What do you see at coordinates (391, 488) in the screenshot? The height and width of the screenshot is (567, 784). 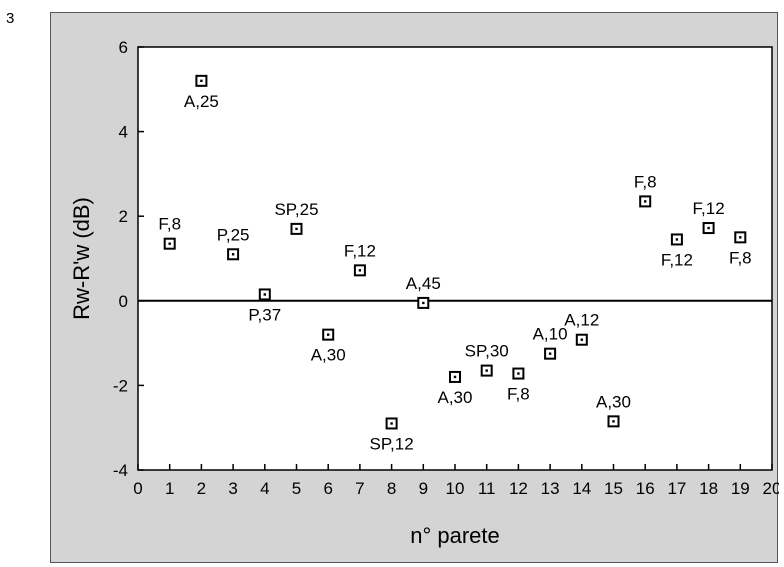 I see `x-tick-label: 8` at bounding box center [391, 488].